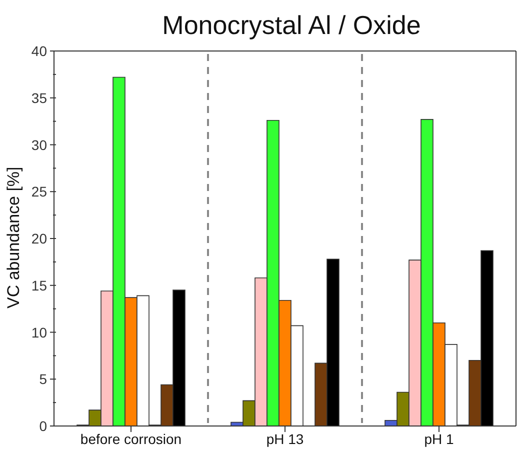 The width and height of the screenshot is (523, 456). I want to click on y-tick-label: 15, so click(39, 285).